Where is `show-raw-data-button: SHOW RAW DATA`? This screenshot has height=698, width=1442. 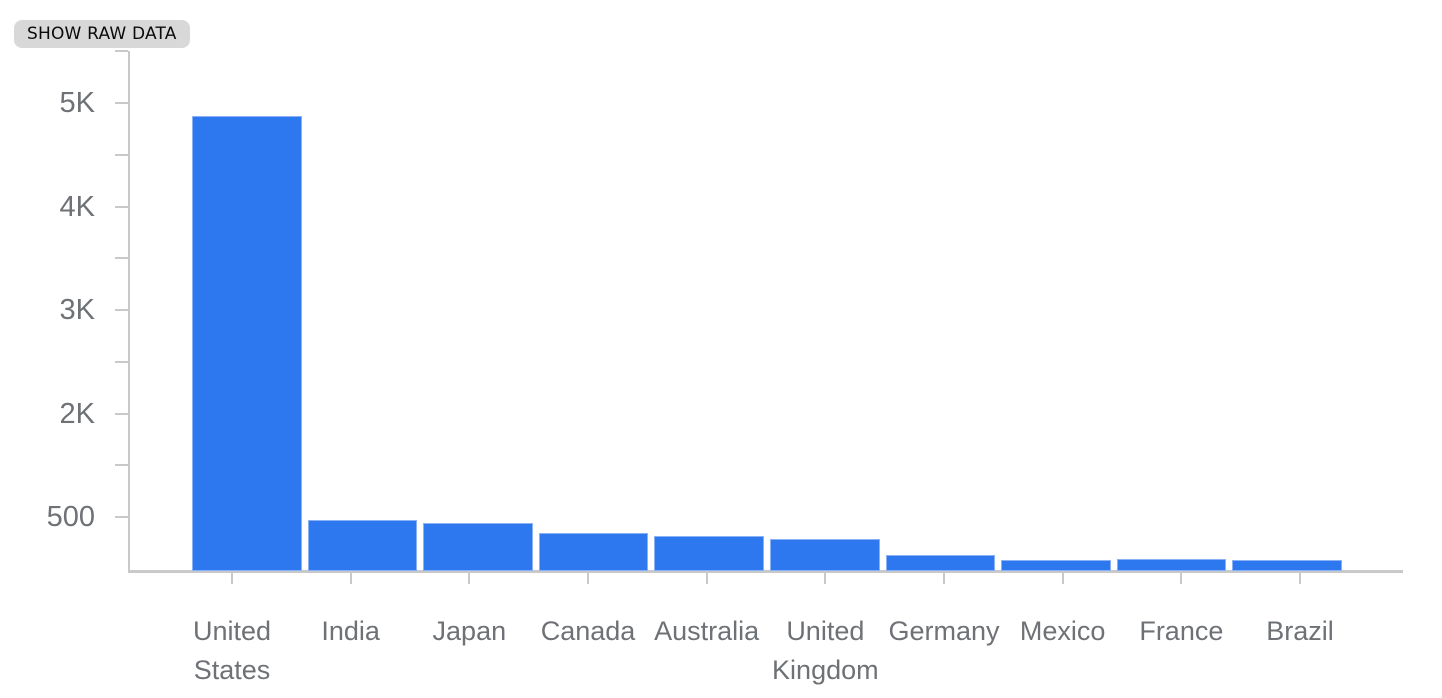 show-raw-data-button: SHOW RAW DATA is located at coordinates (102, 34).